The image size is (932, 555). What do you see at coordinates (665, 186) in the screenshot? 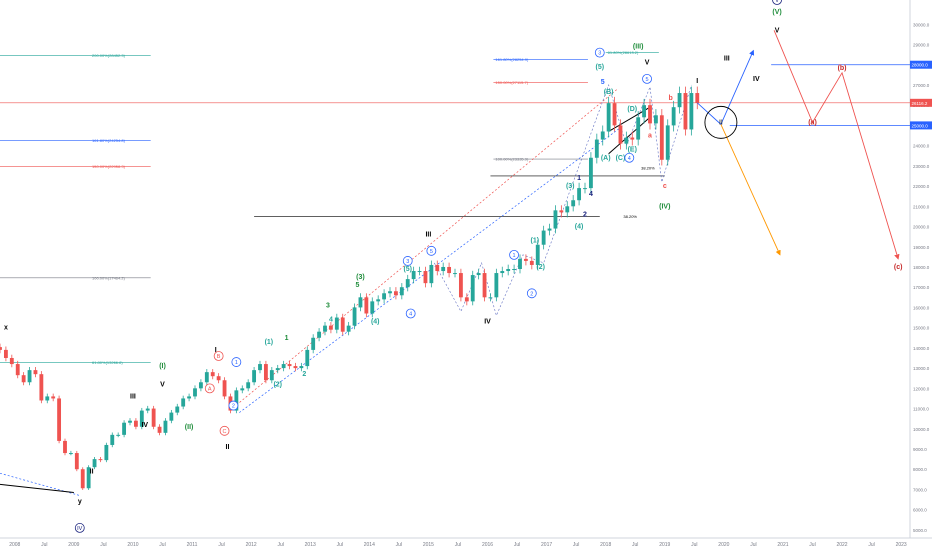
I see `wave-label: c` at bounding box center [665, 186].